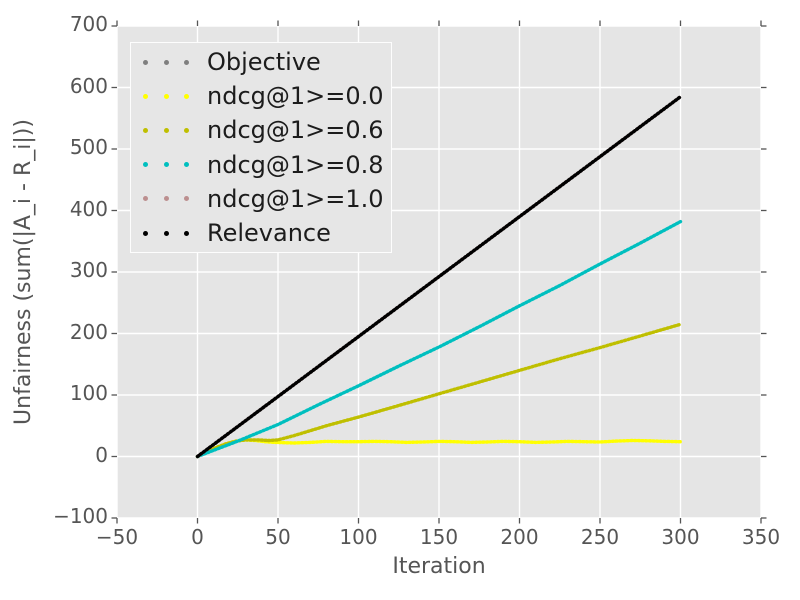  Describe the element at coordinates (761, 537) in the screenshot. I see `x-tick-label: 350` at that location.